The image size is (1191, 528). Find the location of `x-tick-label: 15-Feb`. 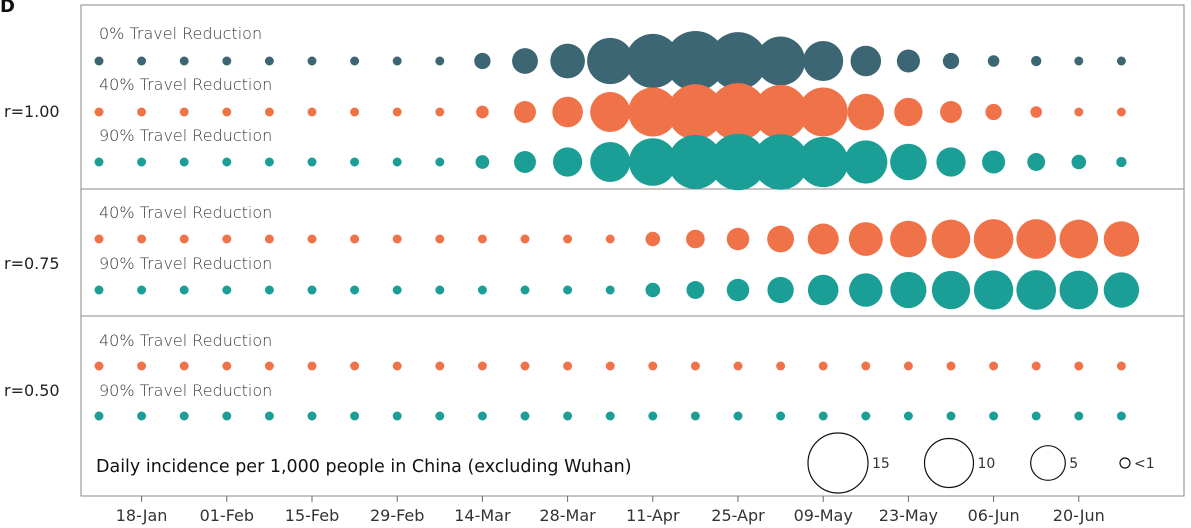

x-tick-label: 15-Feb is located at coordinates (312, 515).